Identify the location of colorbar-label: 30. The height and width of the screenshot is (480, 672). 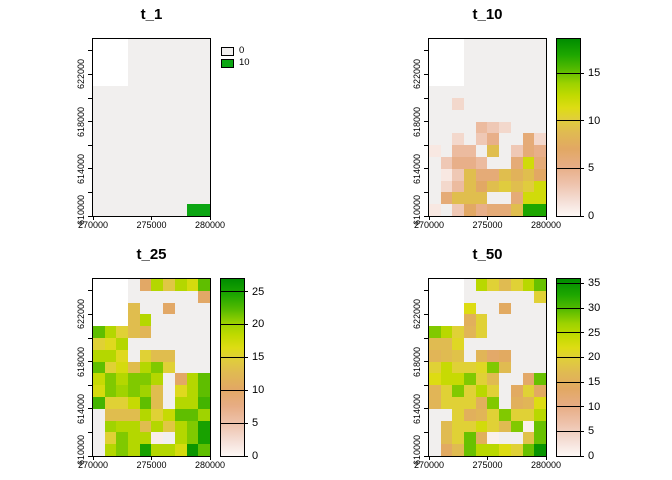
(594, 308).